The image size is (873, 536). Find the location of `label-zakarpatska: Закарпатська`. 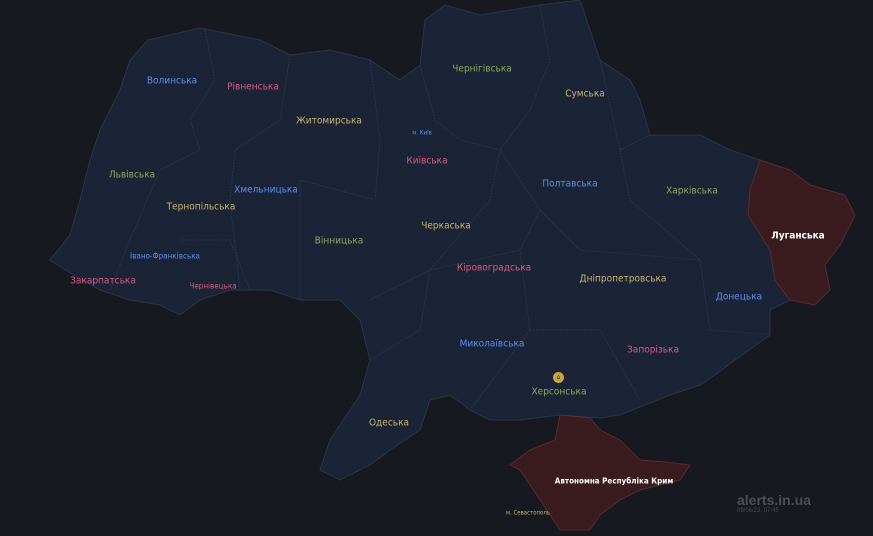

label-zakarpatska: Закарпатська is located at coordinates (103, 281).